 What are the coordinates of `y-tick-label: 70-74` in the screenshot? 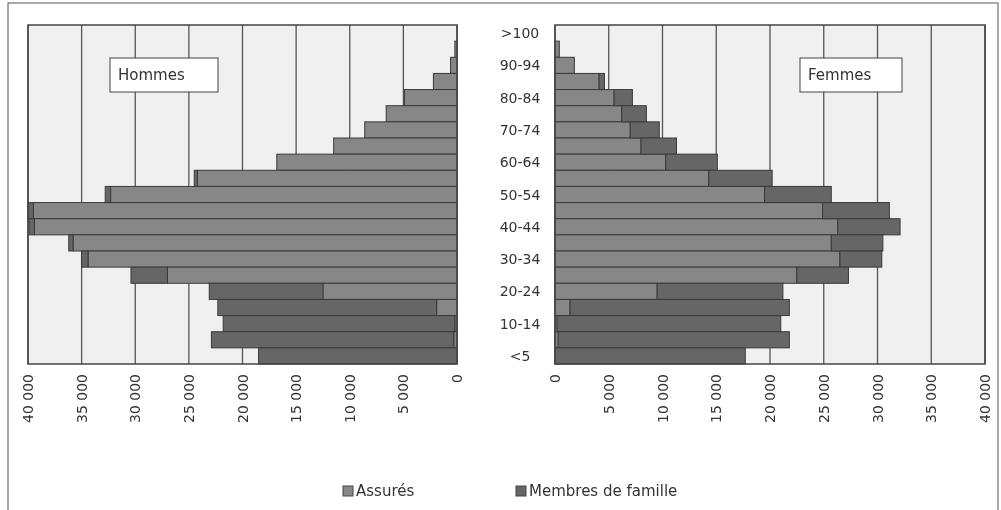 It's located at (520, 129).